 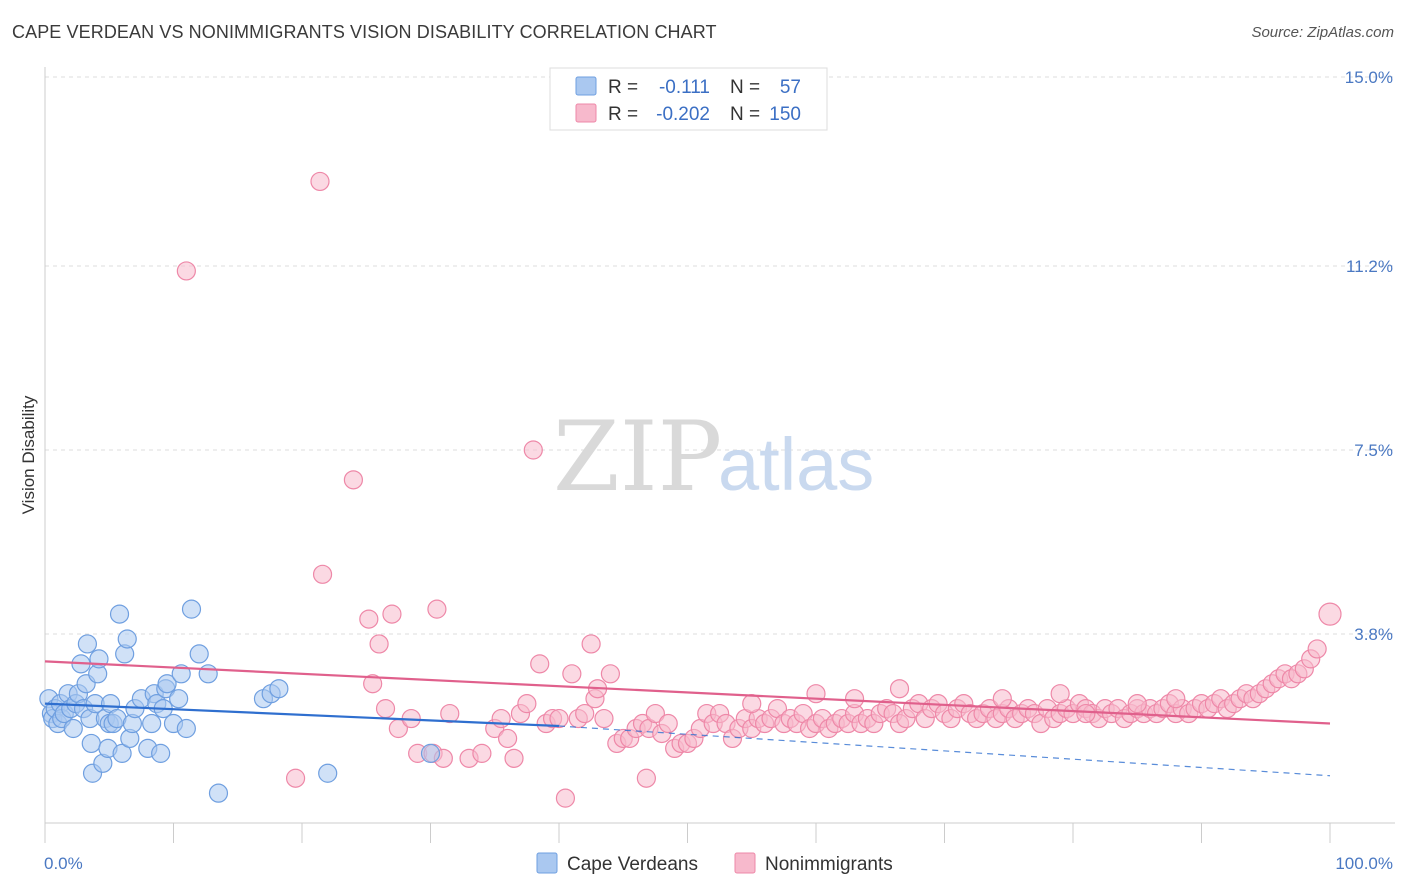 What do you see at coordinates (688, 99) in the screenshot?
I see `legend-stats: R = -0.111 N = 57 R = -0.202 N = 150` at bounding box center [688, 99].